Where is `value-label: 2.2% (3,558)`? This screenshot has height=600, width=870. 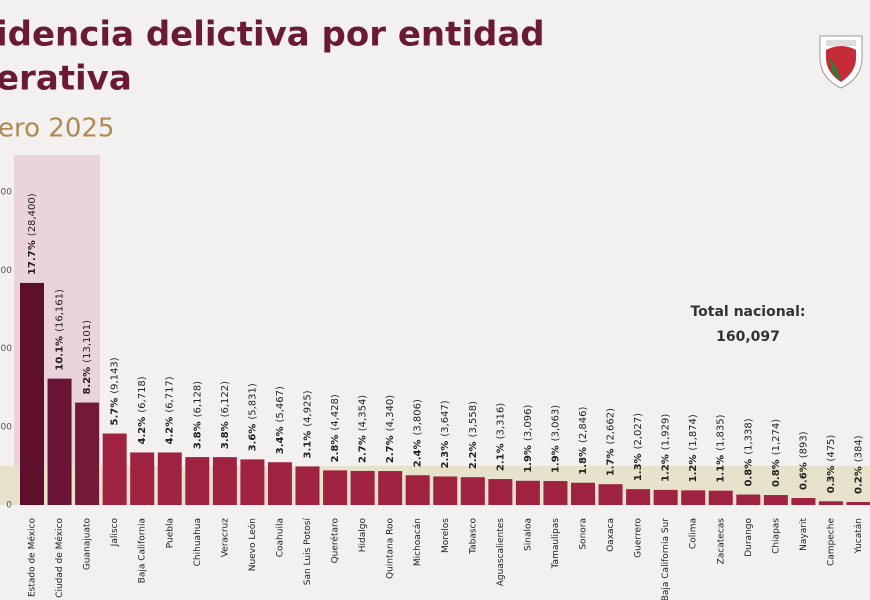 value-label: 2.2% (3,558) is located at coordinates (473, 435).